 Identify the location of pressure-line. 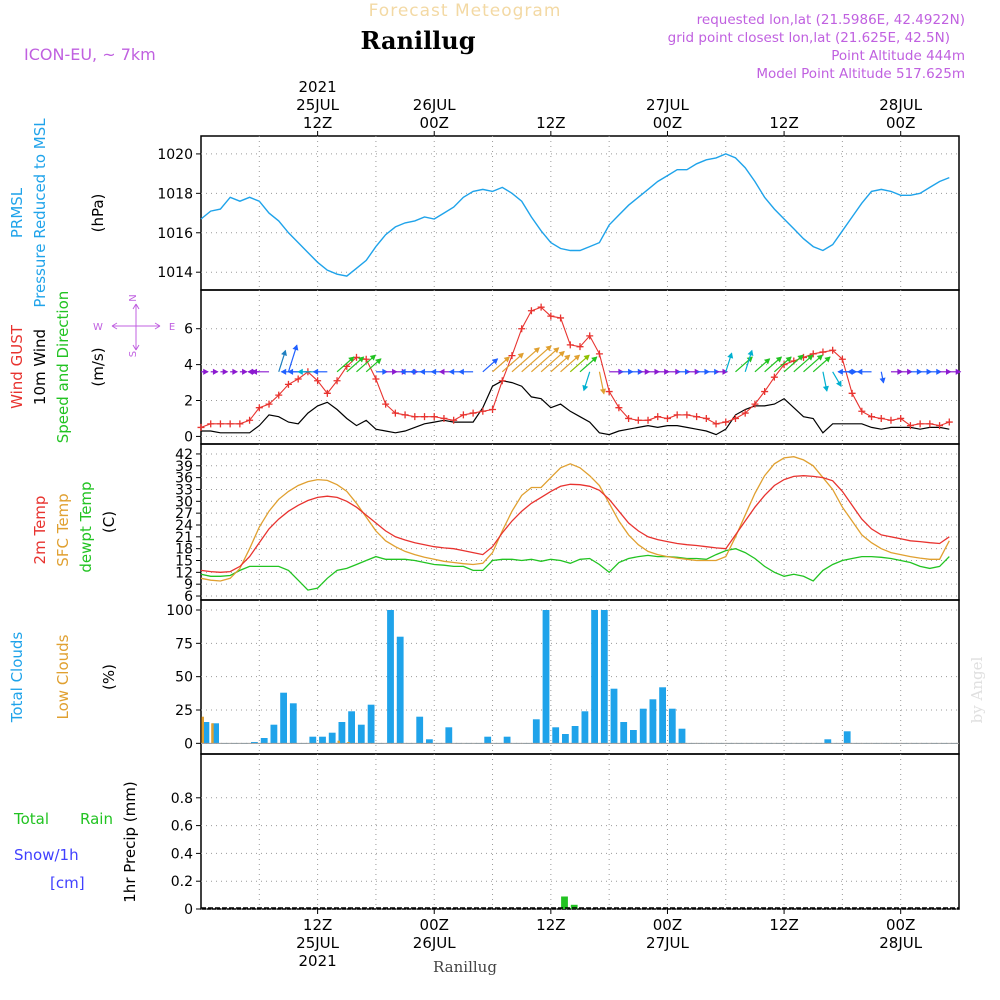
(575, 215).